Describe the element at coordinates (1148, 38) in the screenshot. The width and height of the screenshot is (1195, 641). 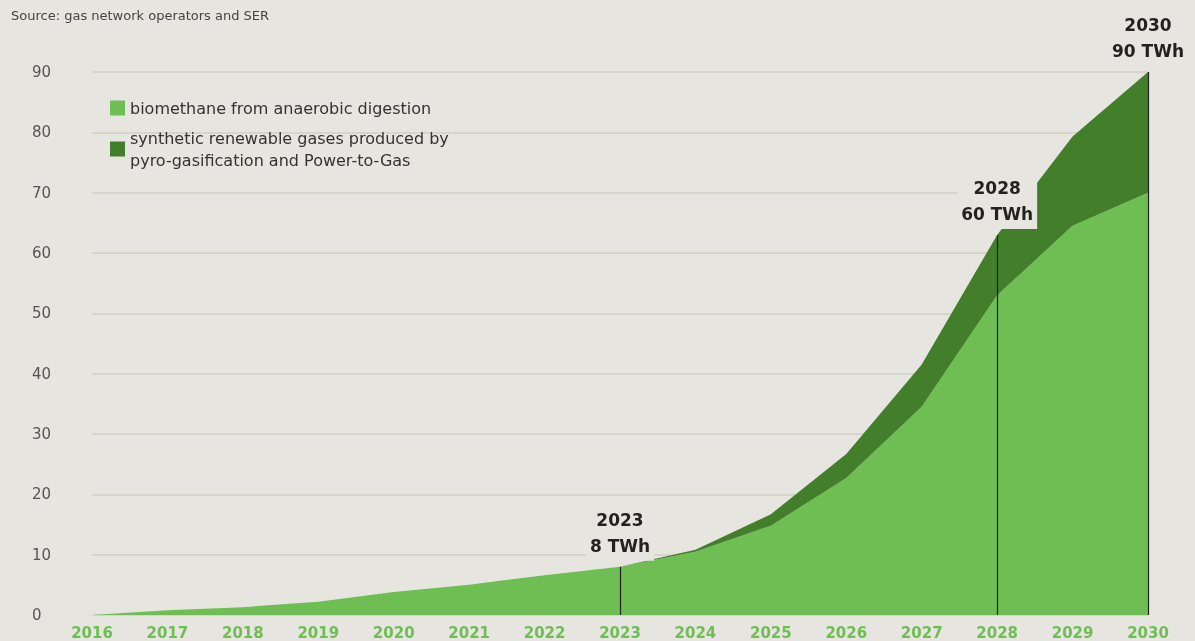
I see `annotation: 2030 90 TWh` at that location.